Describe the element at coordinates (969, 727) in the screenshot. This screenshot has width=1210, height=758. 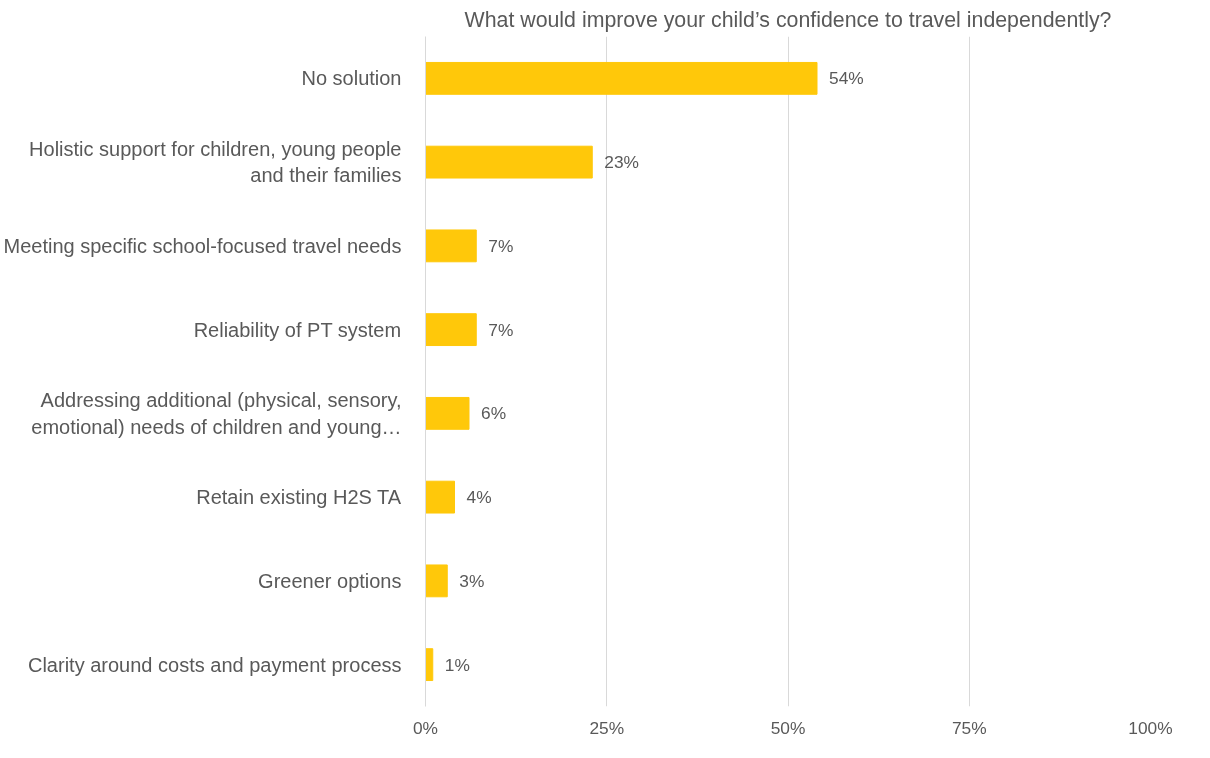
I see `x-tick-label: 75%` at that location.